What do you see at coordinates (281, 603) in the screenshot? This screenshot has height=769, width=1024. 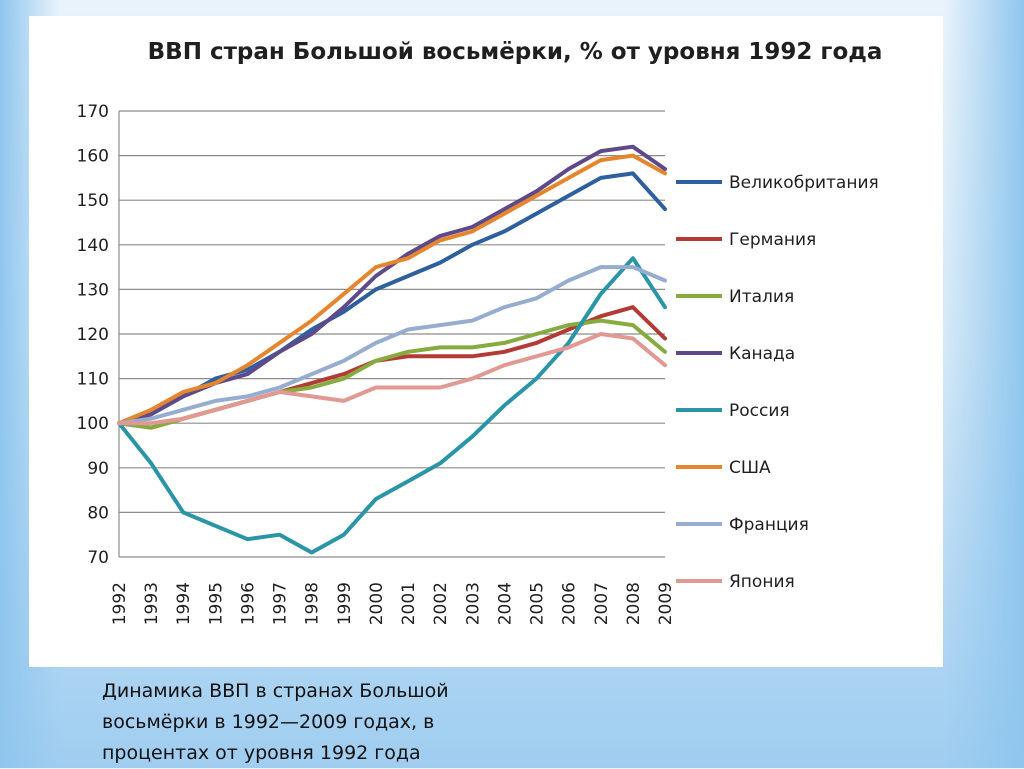 I see `x-tick-label: 1997` at bounding box center [281, 603].